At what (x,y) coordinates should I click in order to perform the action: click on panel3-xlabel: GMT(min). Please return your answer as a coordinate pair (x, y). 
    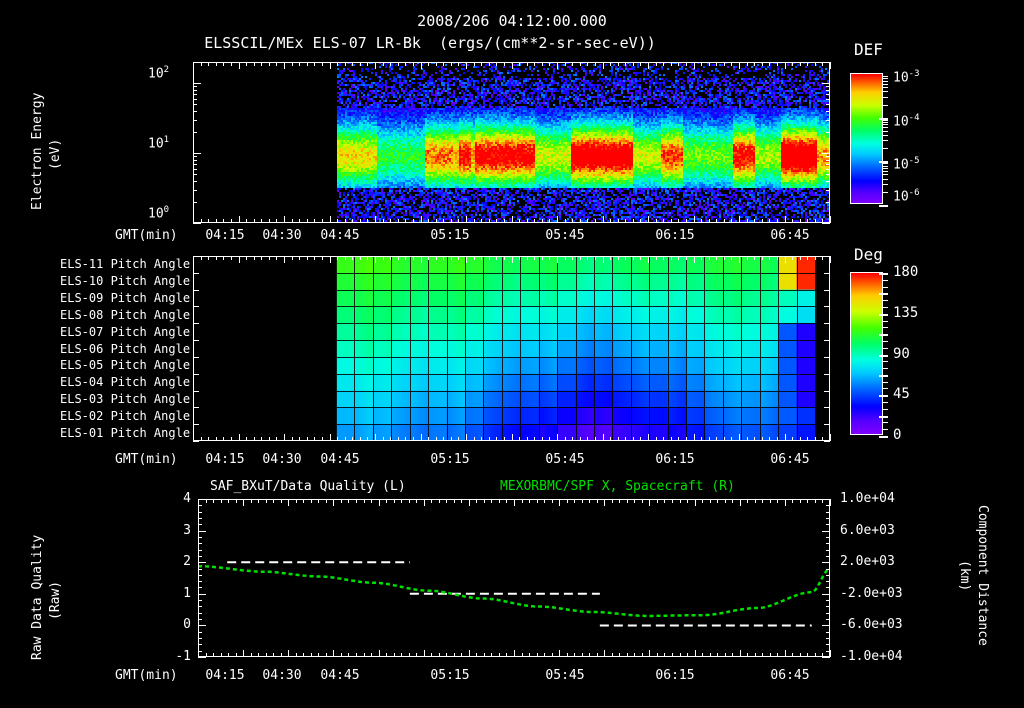
    Looking at the image, I should click on (146, 675).